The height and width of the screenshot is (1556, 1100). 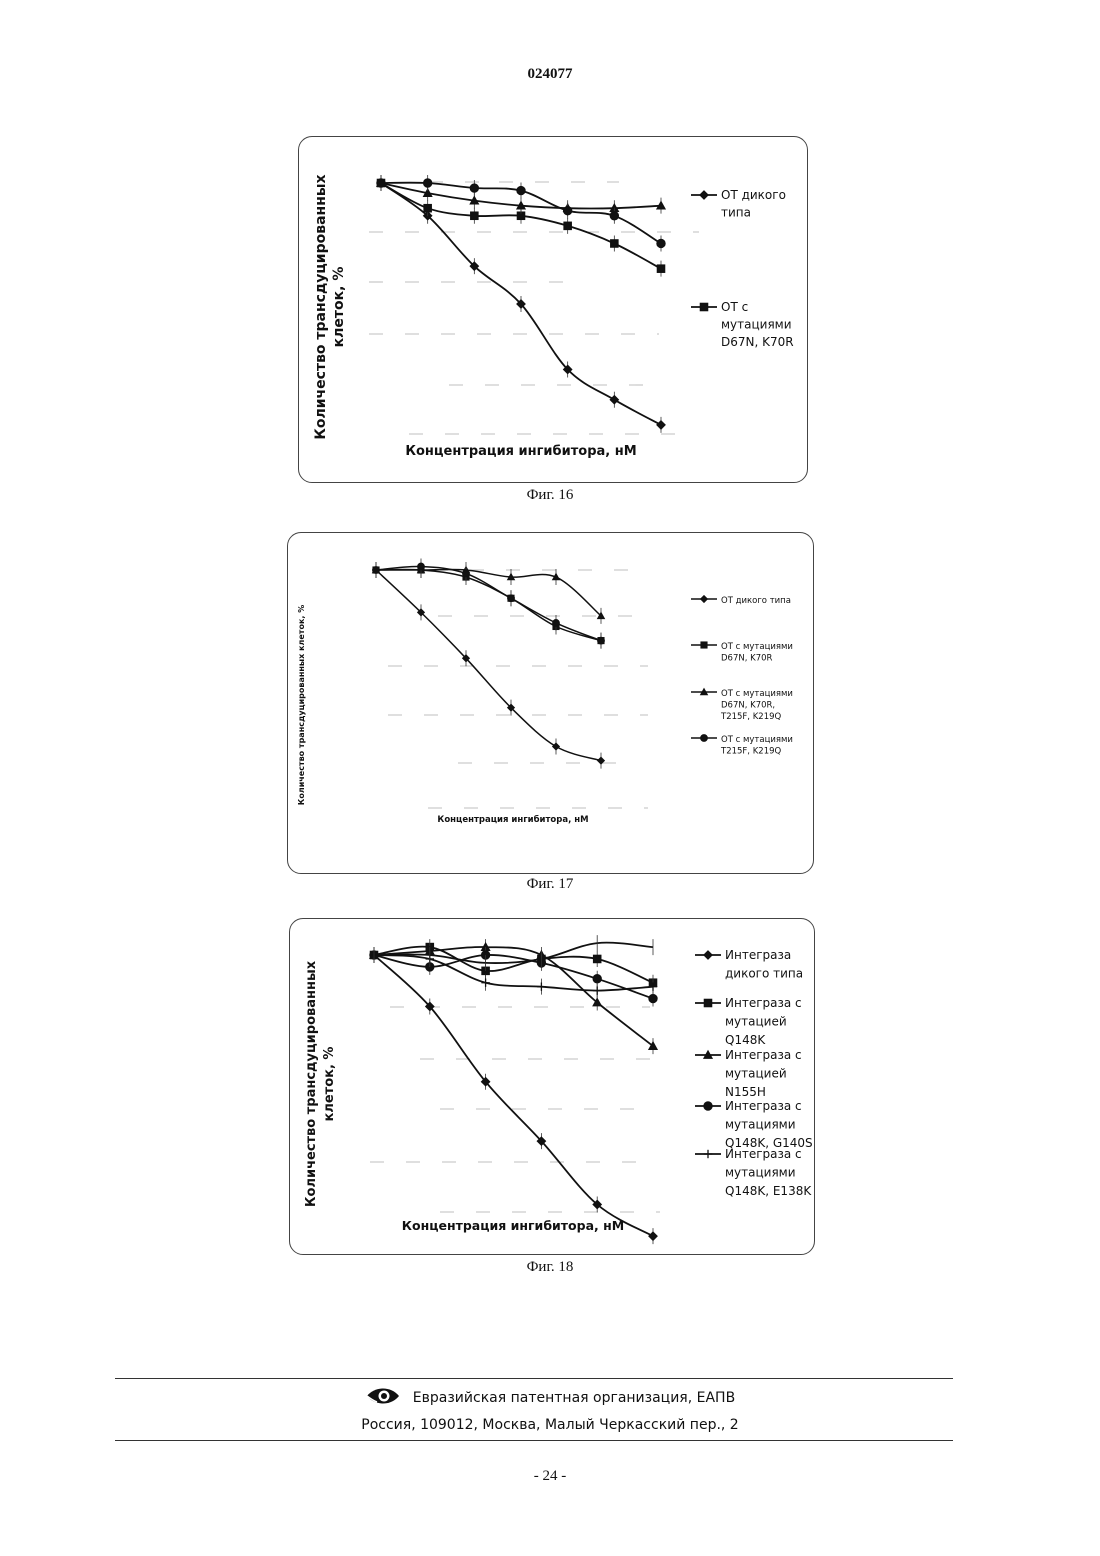 I want to click on legend-entry: Интеграза с мутацией Q148K, so click(x=748, y=1021).